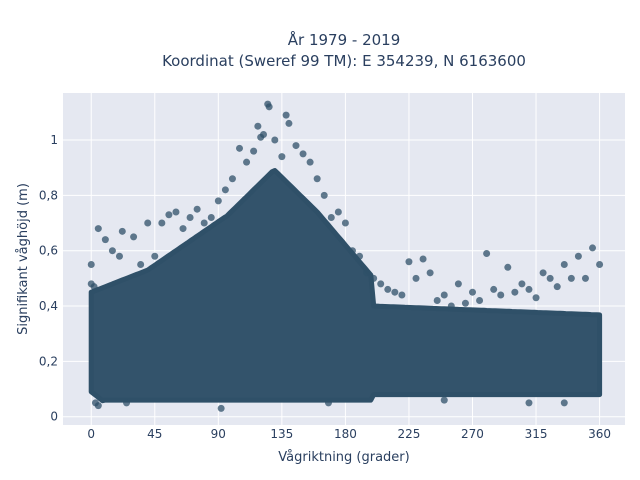 The image size is (640, 480). I want to click on x-axis-ticks: 0 45 90 135 180 225 270 315 360, so click(349, 434).